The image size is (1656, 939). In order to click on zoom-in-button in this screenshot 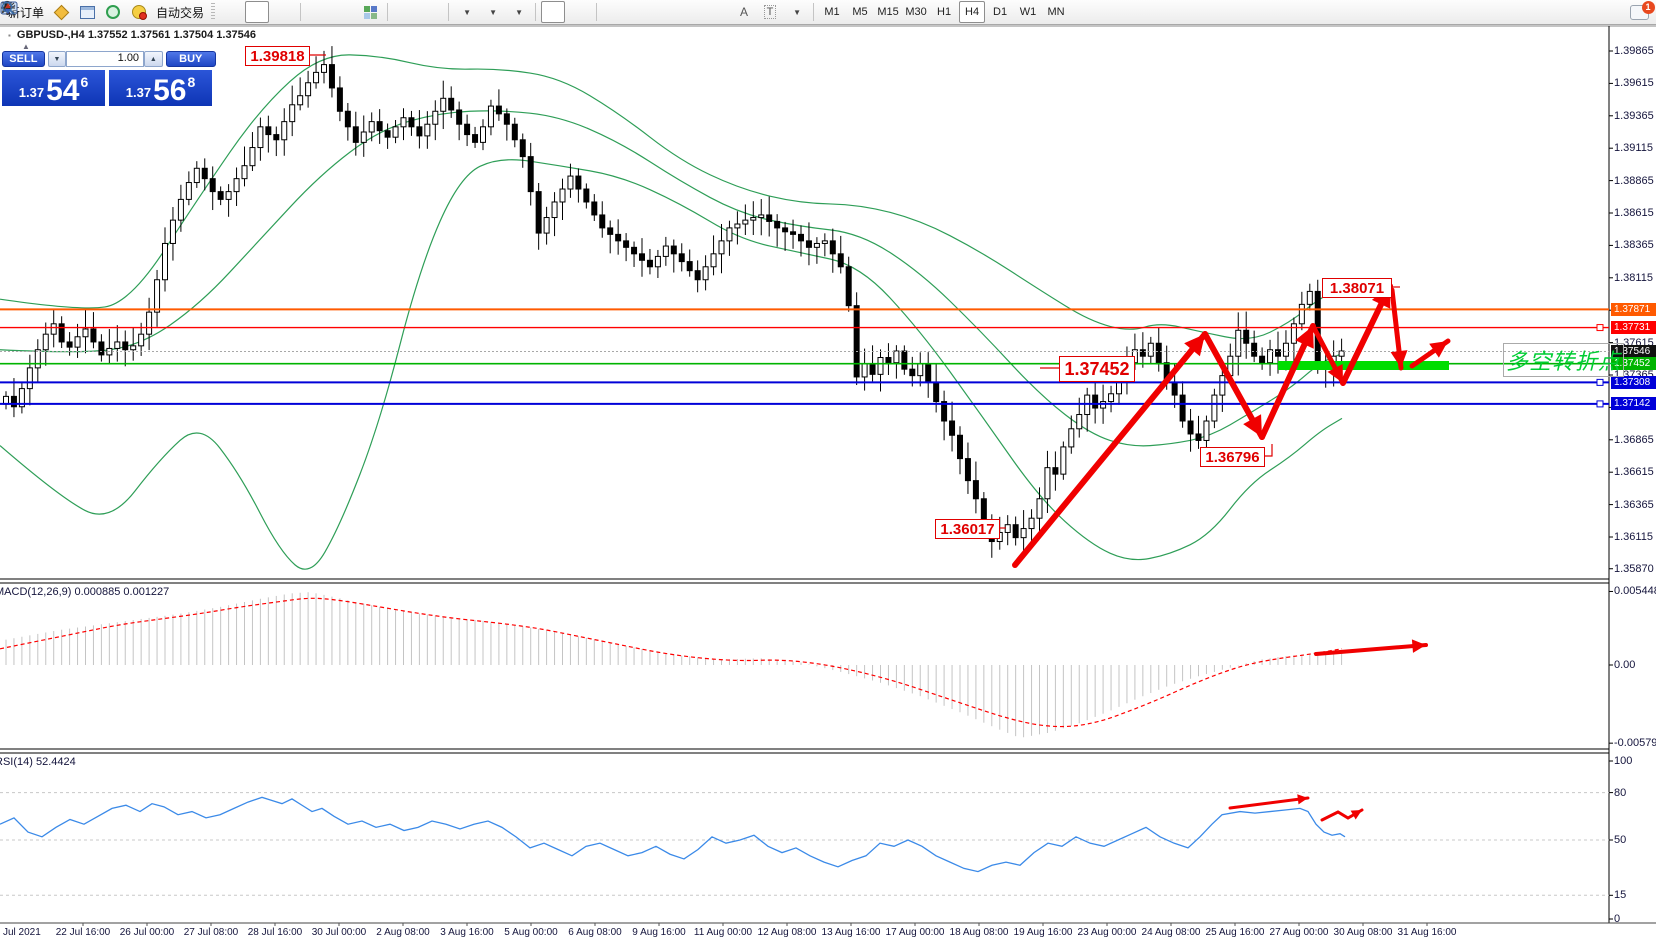, I will do `click(165, 11)`.